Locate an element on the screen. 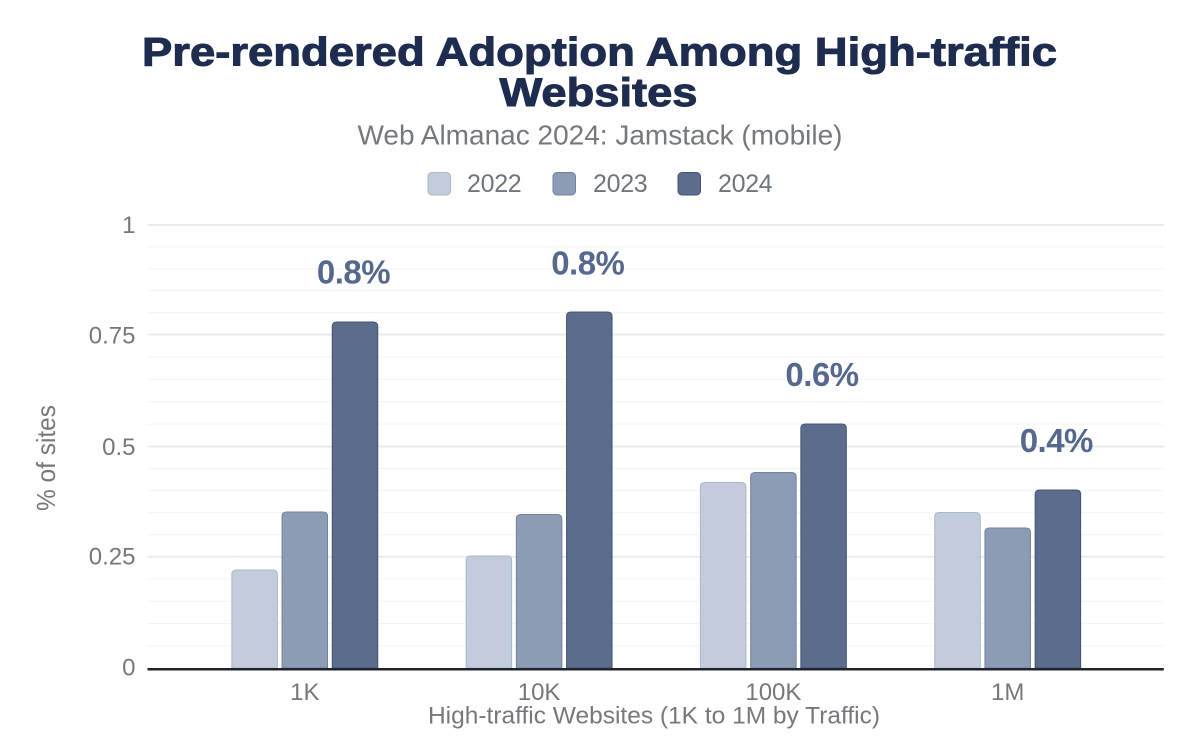  svg-text:Pre-rendered Adoption Among Hi: Pre-rendered Adoption Among High-traffic is located at coordinates (599, 53).